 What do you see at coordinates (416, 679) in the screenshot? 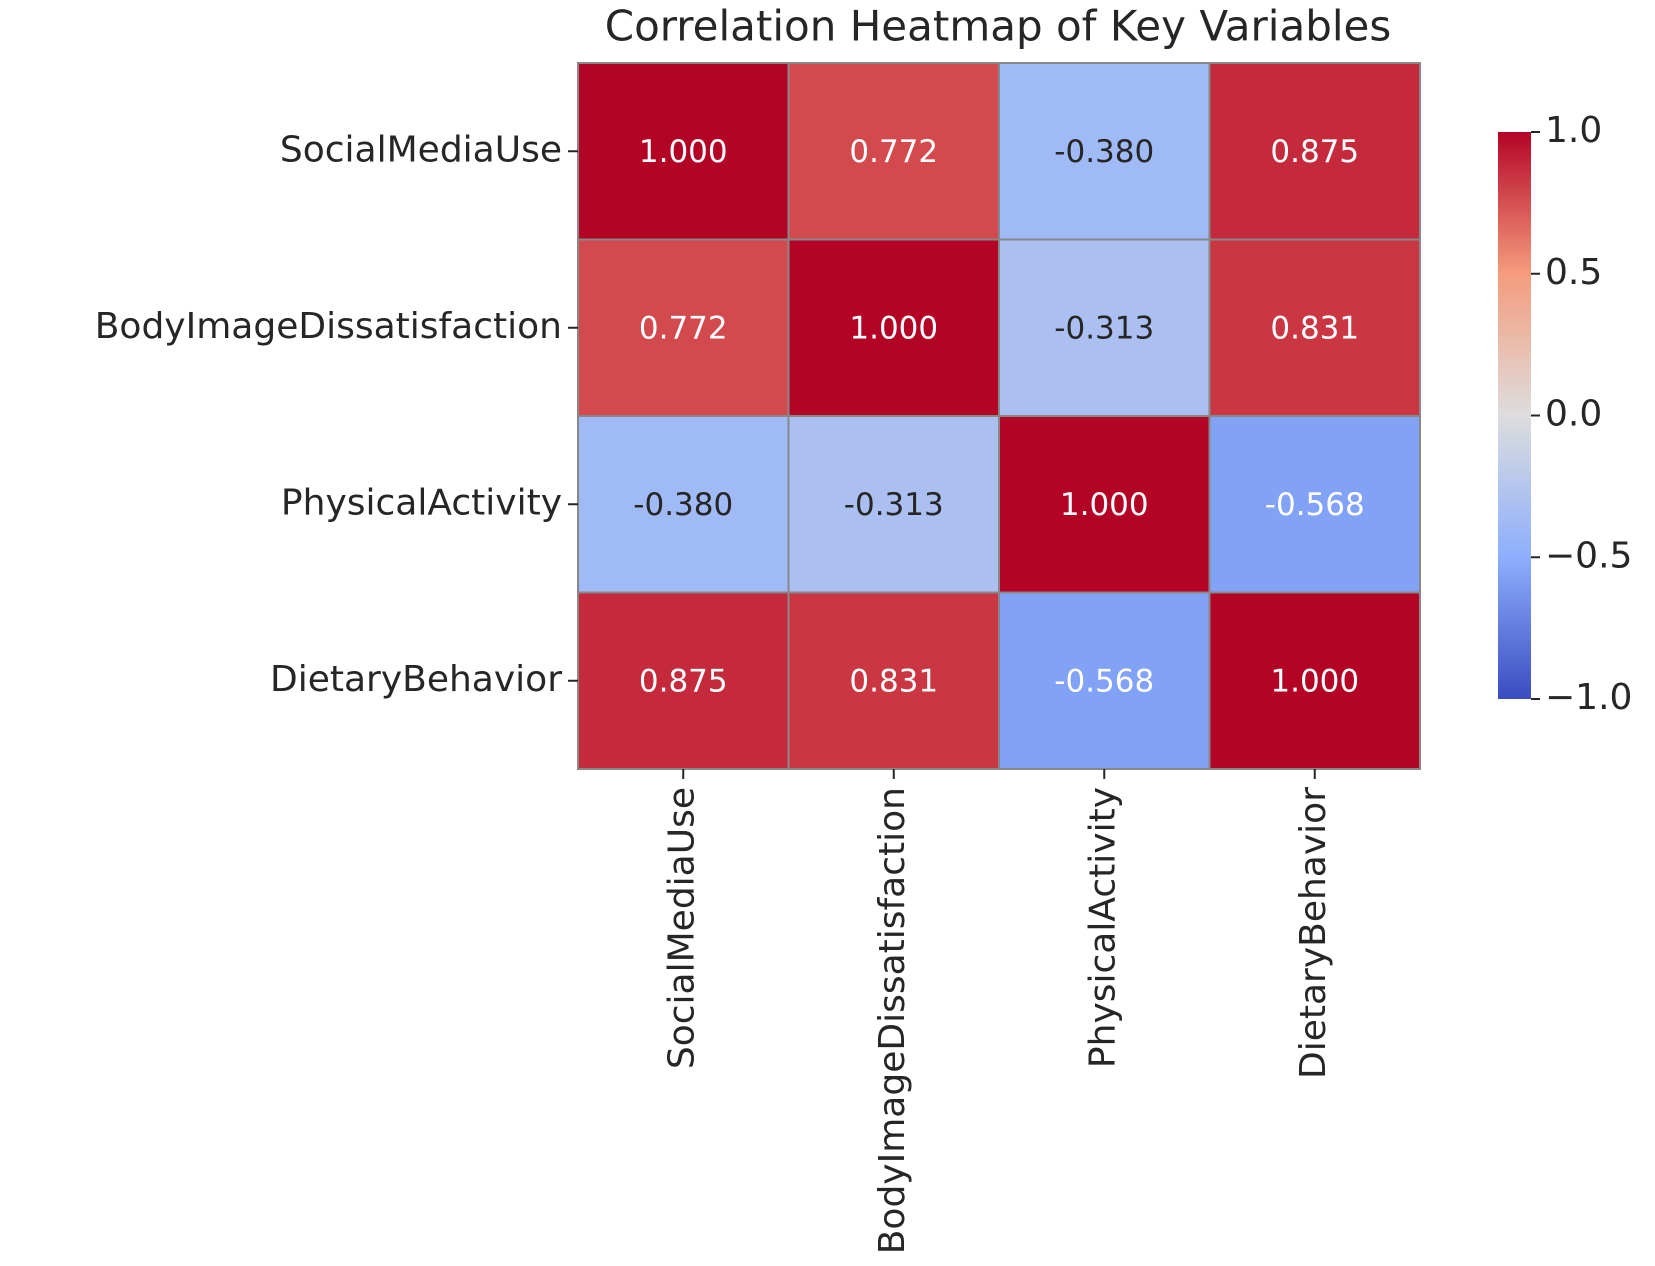
I see `y-tick-label: DietaryBehavior` at bounding box center [416, 679].